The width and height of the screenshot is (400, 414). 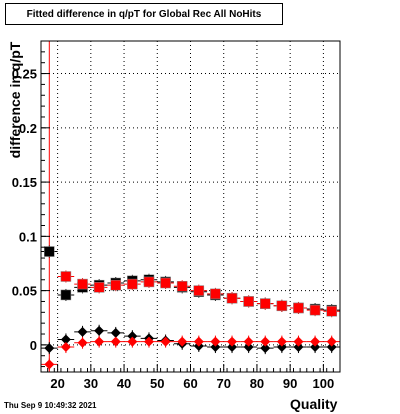 I want to click on x-axis-label: Quality, so click(x=314, y=404).